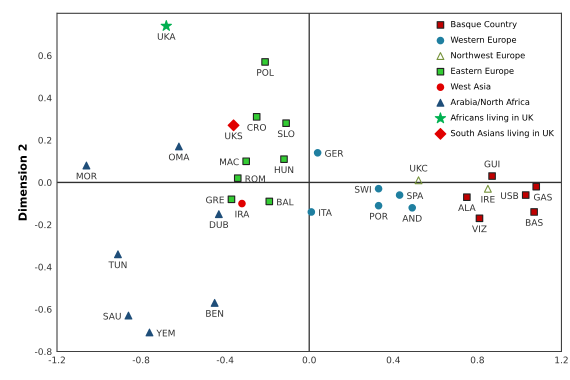 Image resolution: width=570 pixels, height=380 pixels. What do you see at coordinates (488, 199) in the screenshot?
I see `annotation: IRE` at bounding box center [488, 199].